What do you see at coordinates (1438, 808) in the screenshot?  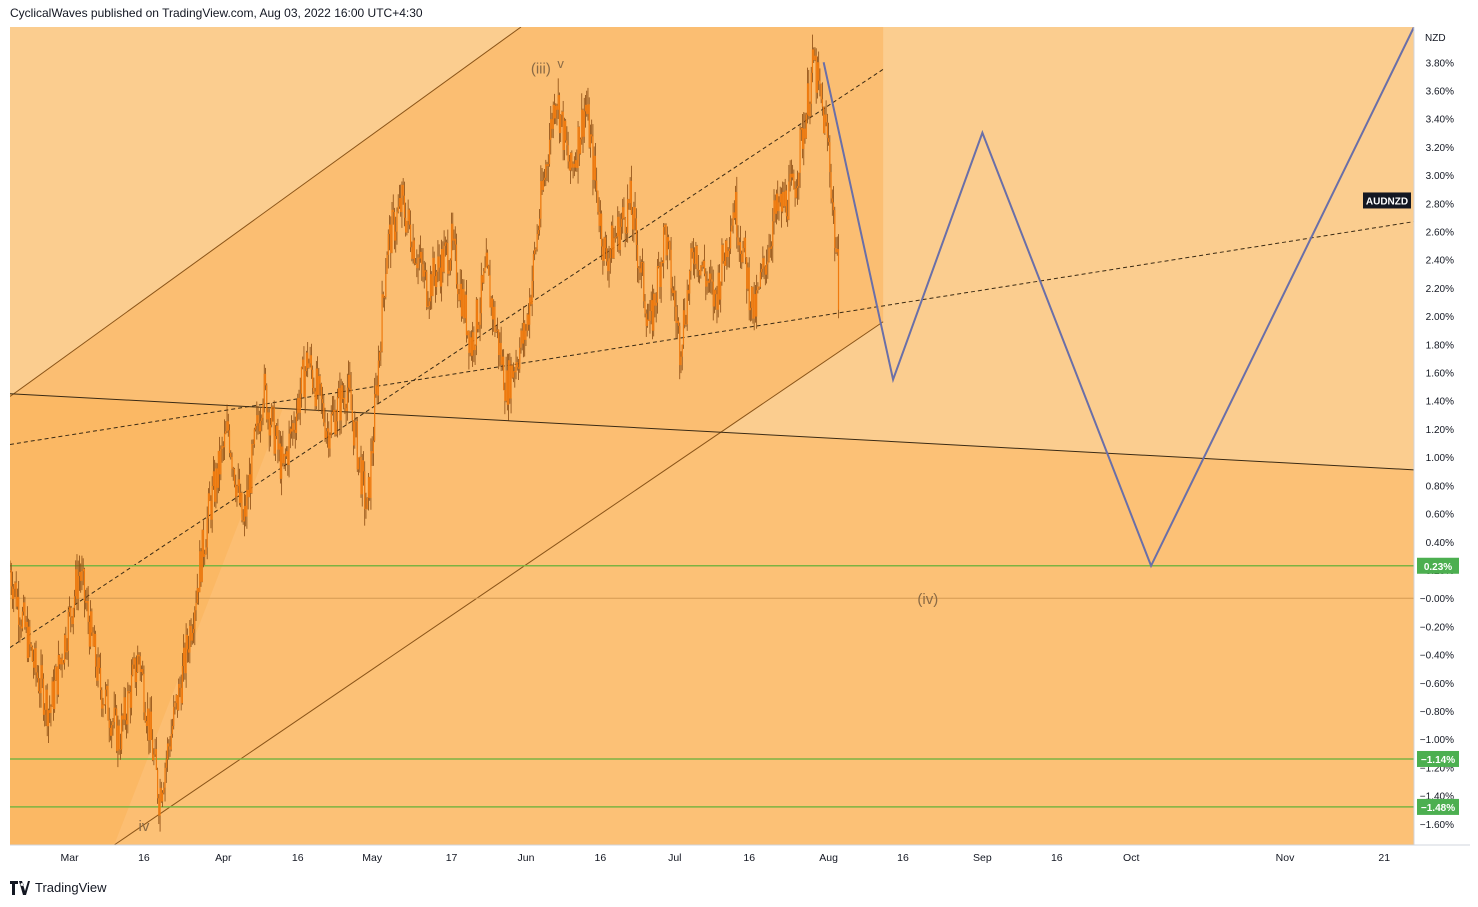 I see `level-price-tag-label: −1.48%` at bounding box center [1438, 808].